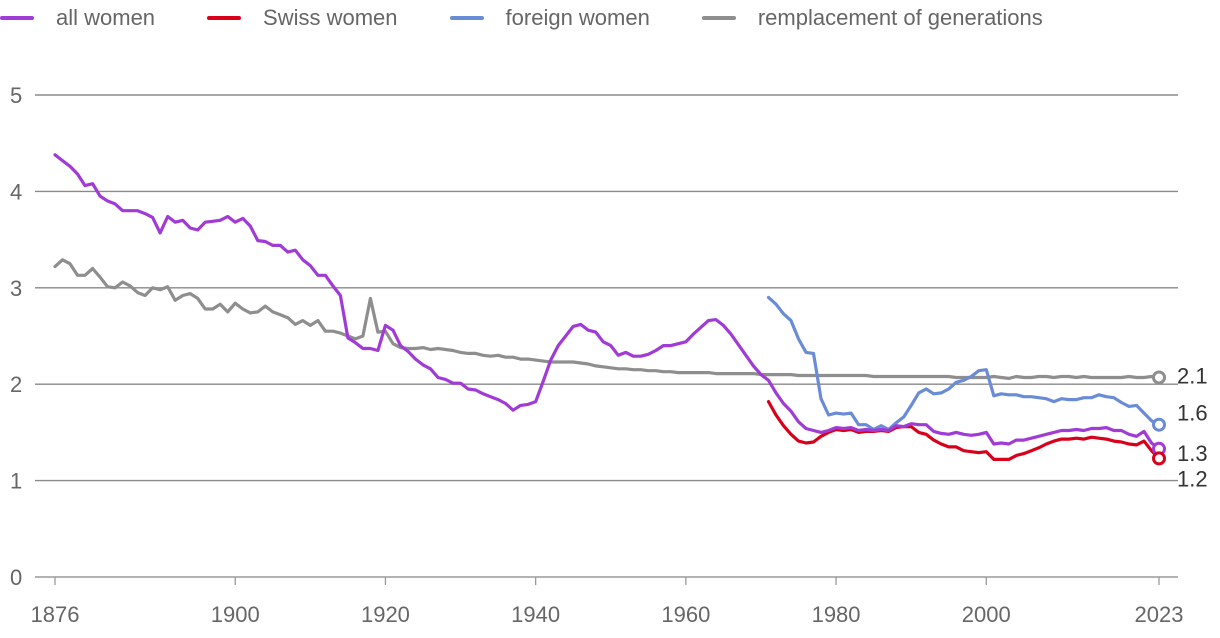  I want to click on legend-item-swiss: Swiss women, so click(302, 18).